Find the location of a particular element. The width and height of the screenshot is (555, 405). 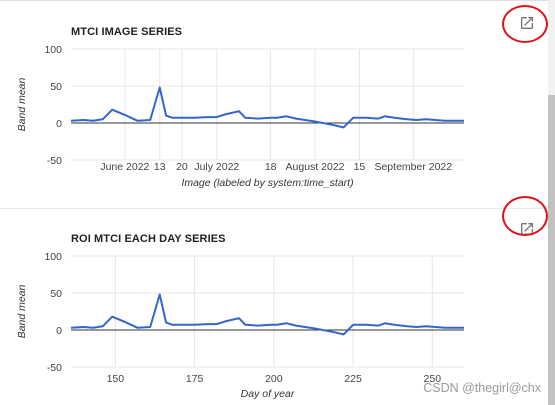

watermark: CSDN @thegirl@chx is located at coordinates (482, 388).